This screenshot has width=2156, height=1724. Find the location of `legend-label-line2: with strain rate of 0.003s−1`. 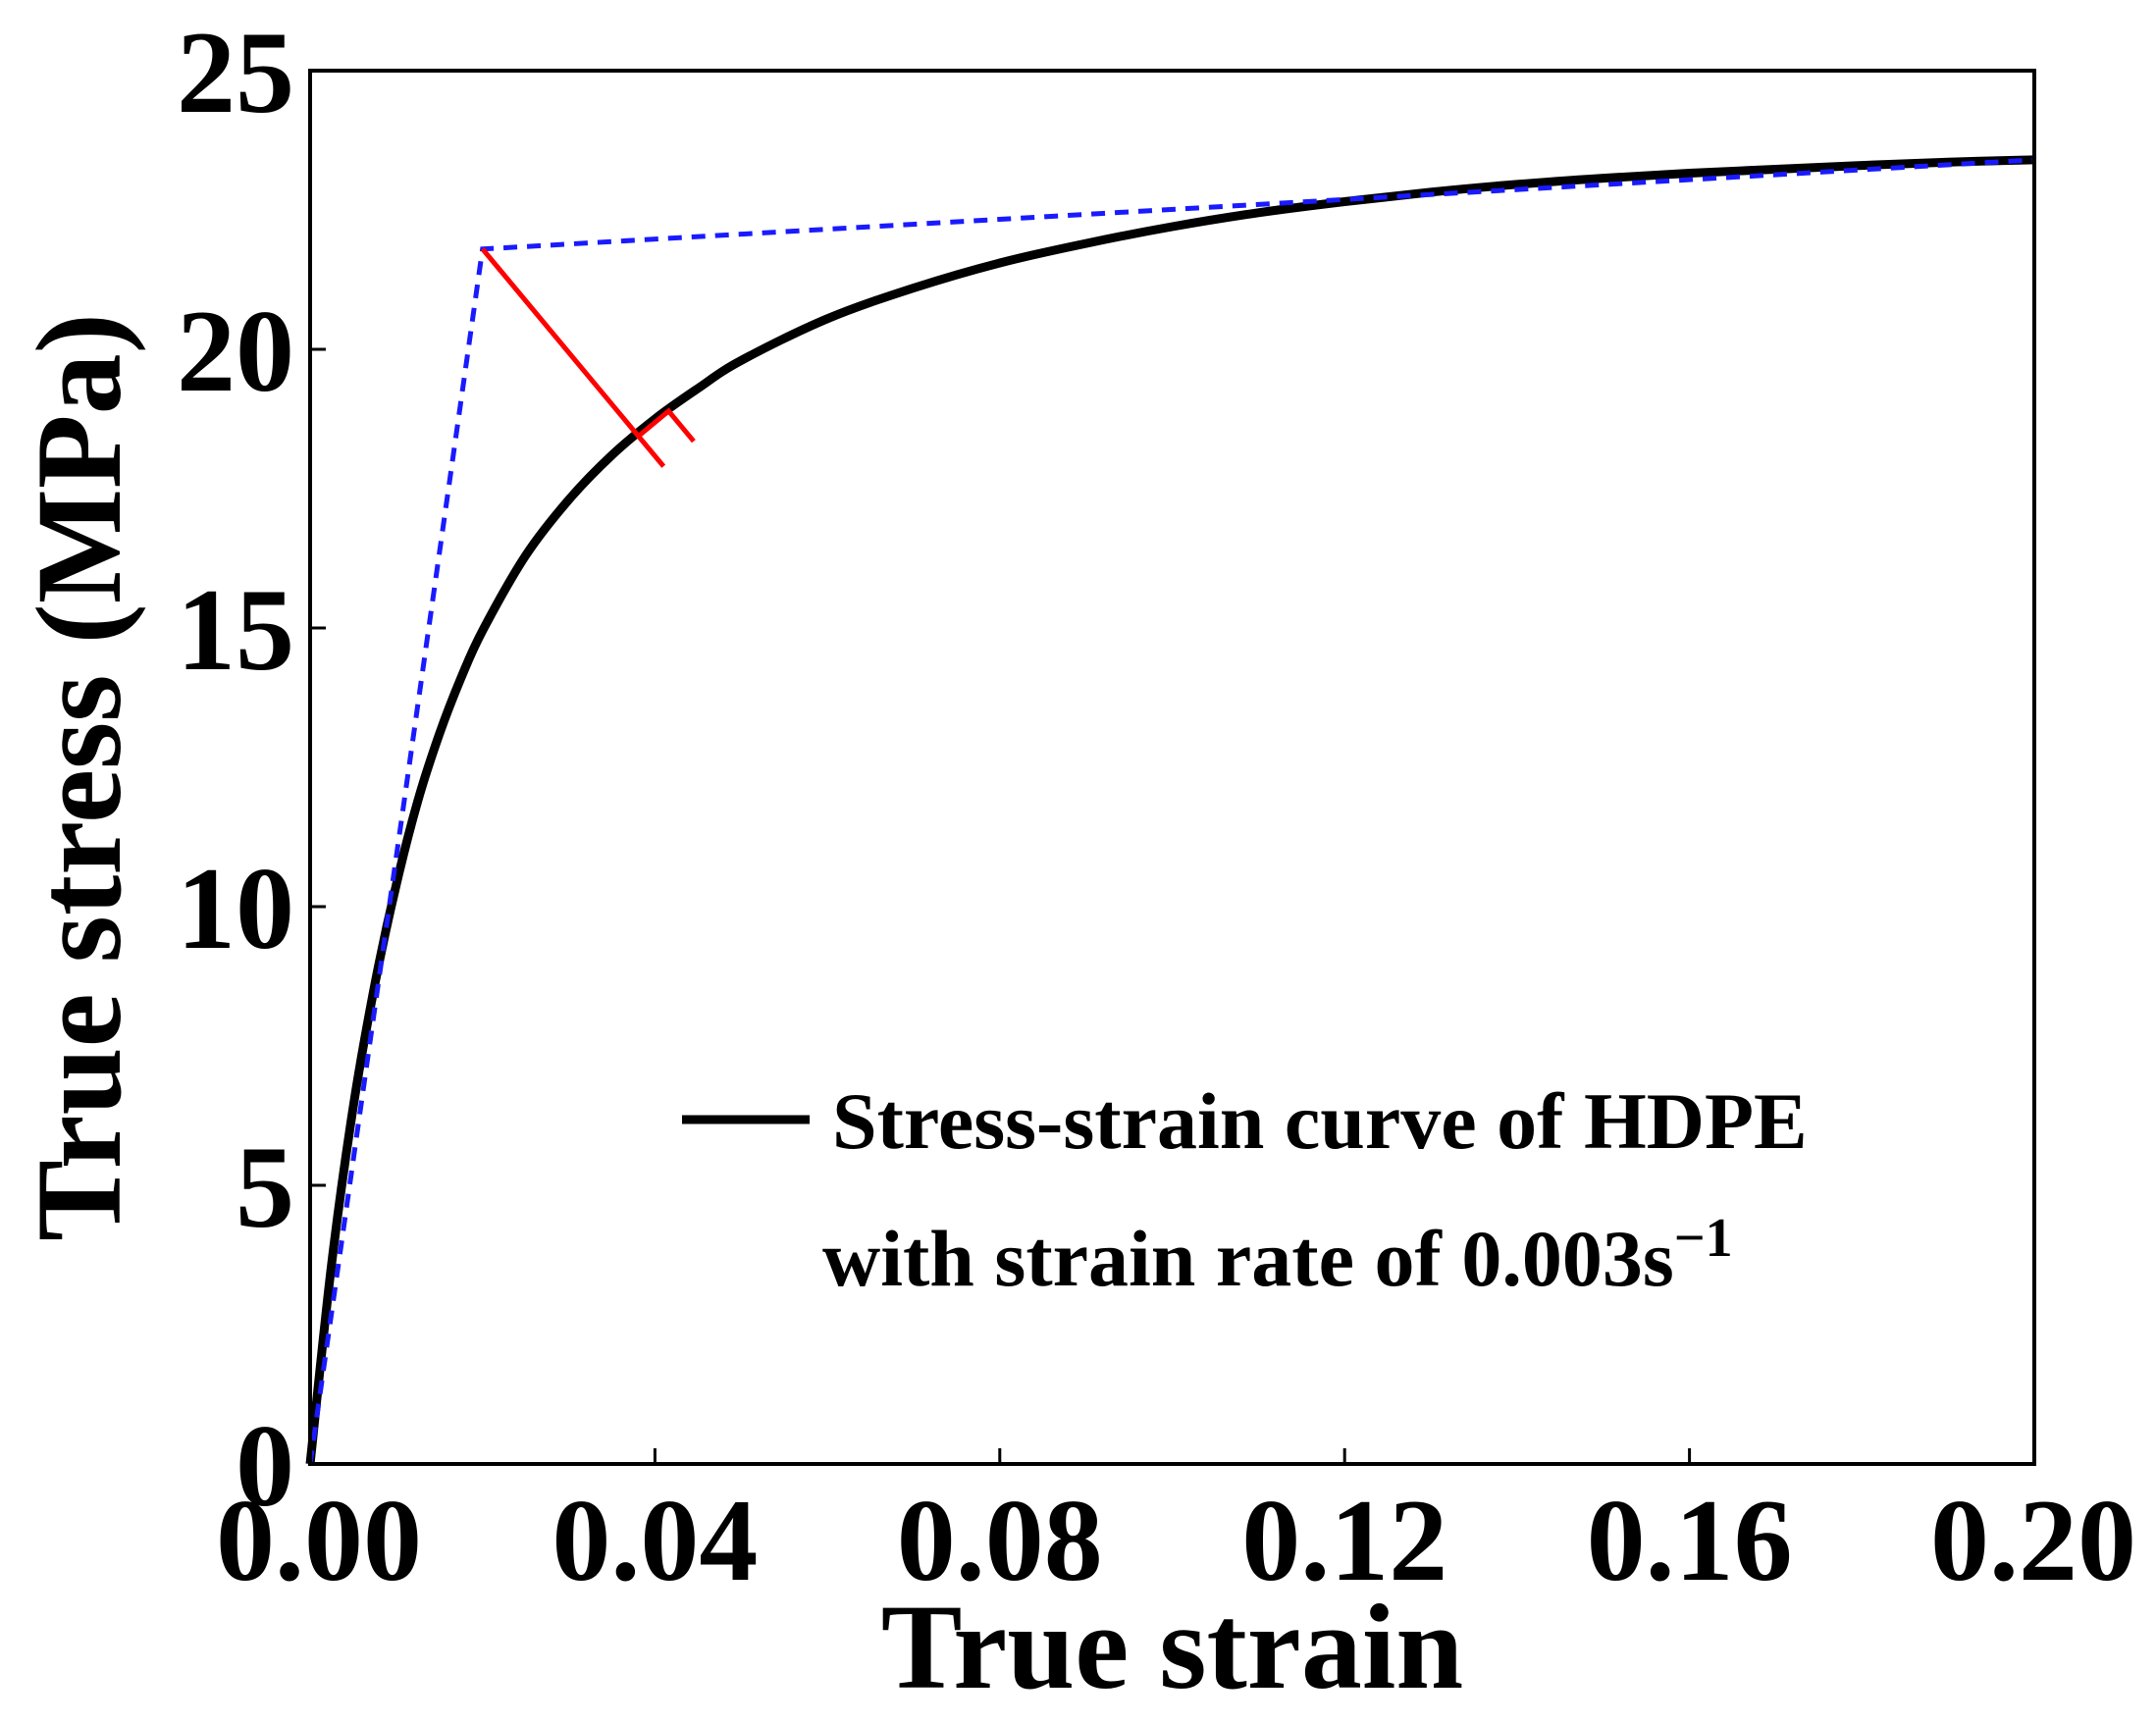

legend-label-line2: with strain rate of 0.003s−1 is located at coordinates (1277, 1255).